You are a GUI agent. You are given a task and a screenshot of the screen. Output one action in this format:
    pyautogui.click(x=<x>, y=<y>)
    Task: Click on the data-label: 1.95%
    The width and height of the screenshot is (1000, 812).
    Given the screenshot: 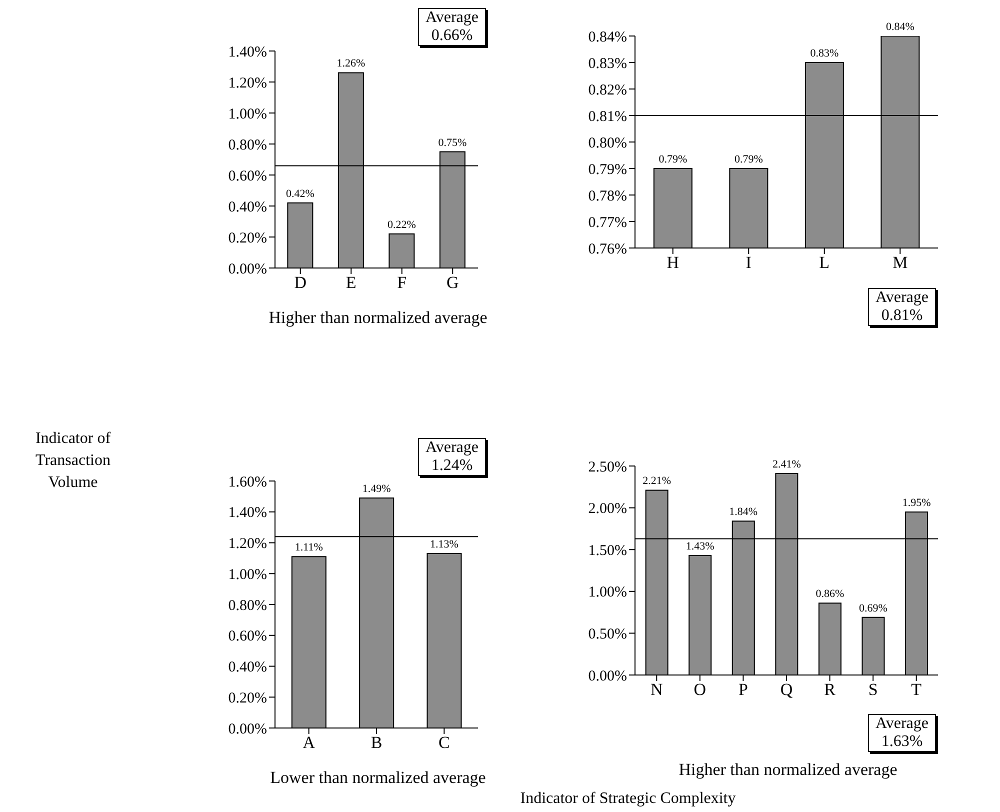 What is the action you would take?
    pyautogui.click(x=916, y=502)
    